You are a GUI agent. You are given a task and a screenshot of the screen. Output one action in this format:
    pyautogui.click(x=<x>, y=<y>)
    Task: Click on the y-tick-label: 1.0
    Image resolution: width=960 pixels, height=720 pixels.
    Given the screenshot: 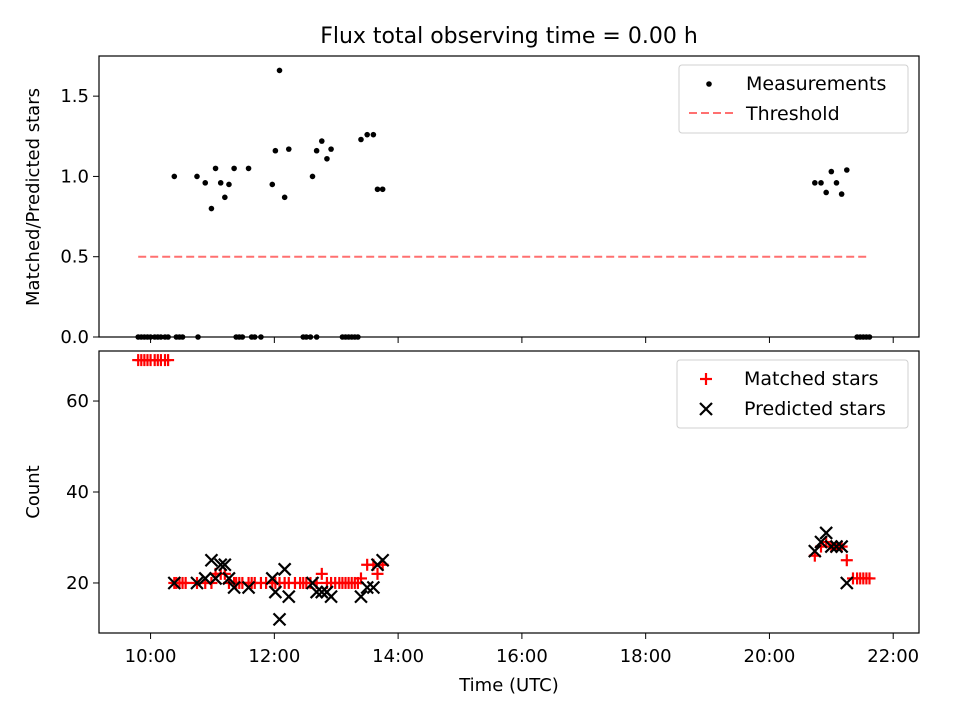 What is the action you would take?
    pyautogui.click(x=74, y=176)
    